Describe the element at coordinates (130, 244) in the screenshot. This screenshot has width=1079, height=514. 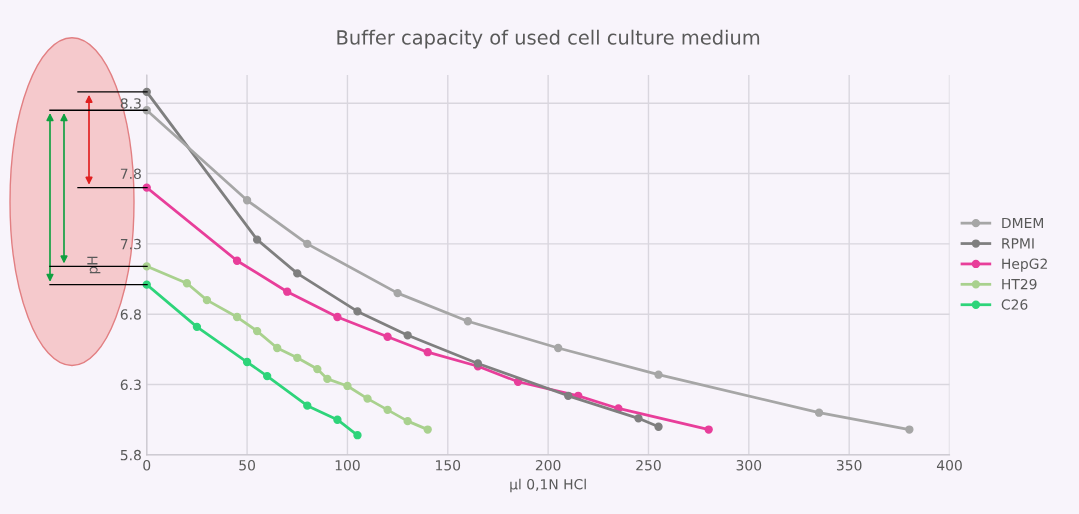
I see `y-tick-label: 7.3` at that location.